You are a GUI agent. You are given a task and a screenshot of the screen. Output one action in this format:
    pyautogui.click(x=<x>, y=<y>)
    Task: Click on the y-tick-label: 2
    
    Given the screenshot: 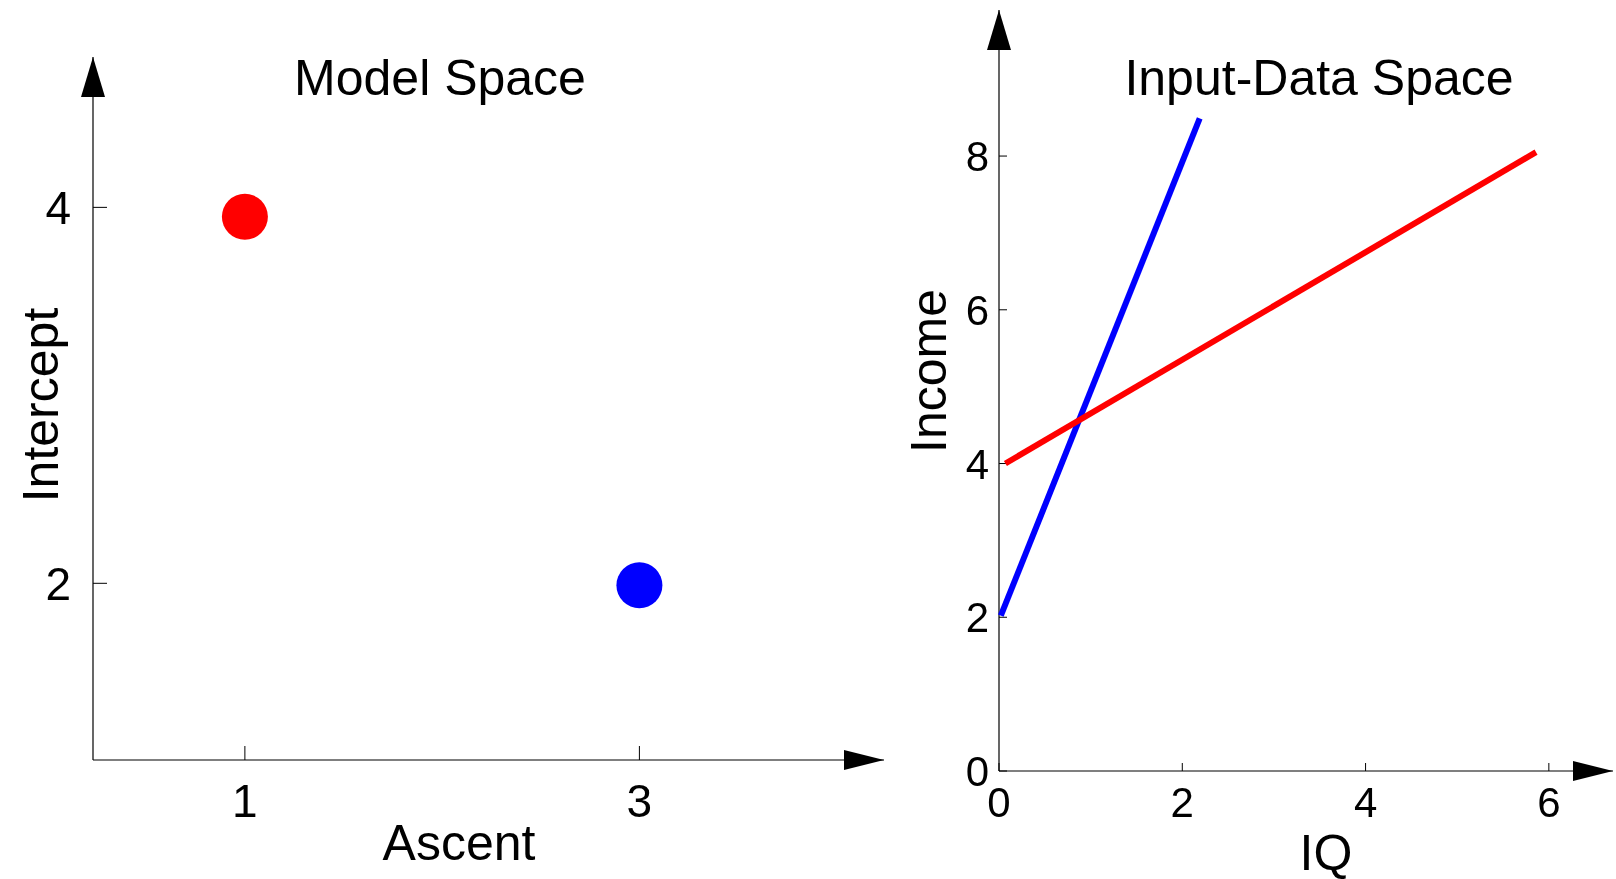 What is the action you would take?
    pyautogui.click(x=977, y=618)
    